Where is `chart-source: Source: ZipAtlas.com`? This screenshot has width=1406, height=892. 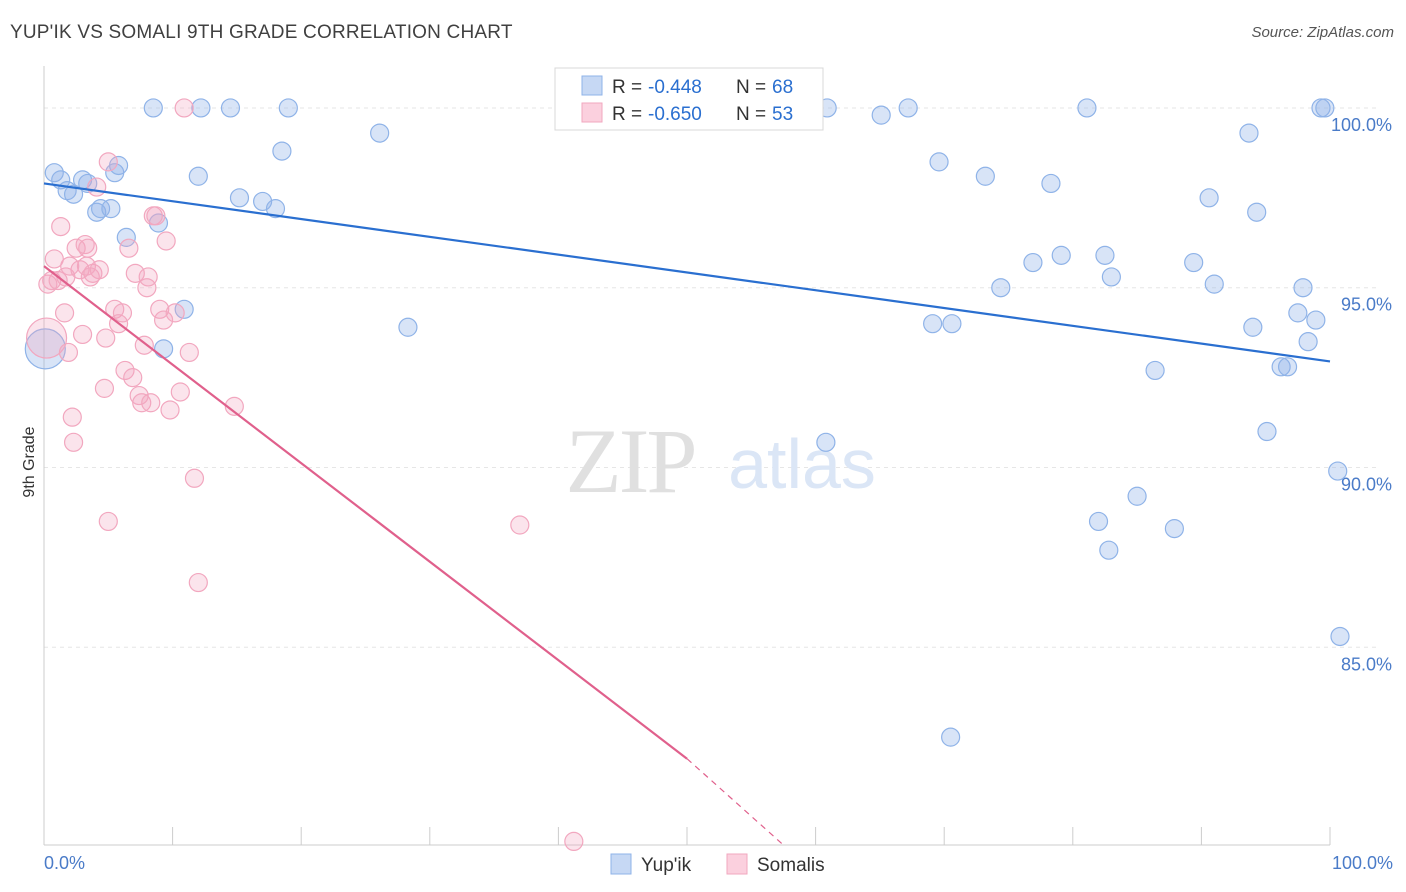
chart-source: Source: ZipAtlas.com is located at coordinates (1322, 32).